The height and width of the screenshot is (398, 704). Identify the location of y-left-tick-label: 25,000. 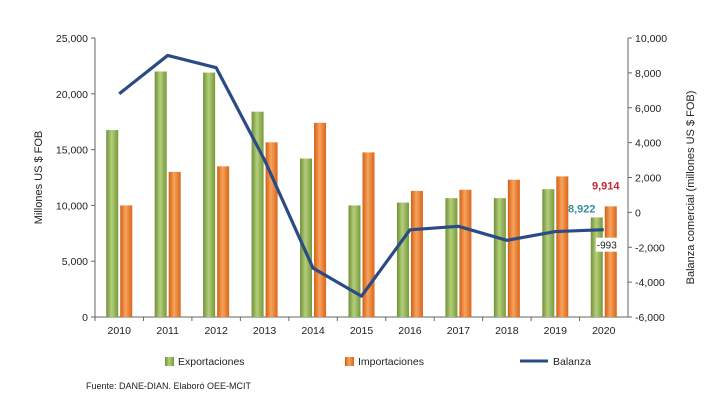
(72, 39).